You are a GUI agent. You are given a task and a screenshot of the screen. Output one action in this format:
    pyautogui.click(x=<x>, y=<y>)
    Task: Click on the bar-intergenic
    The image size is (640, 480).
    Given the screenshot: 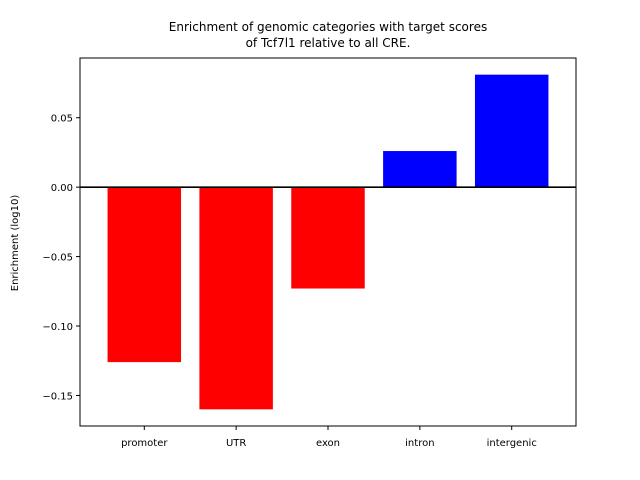 What is the action you would take?
    pyautogui.click(x=511, y=131)
    